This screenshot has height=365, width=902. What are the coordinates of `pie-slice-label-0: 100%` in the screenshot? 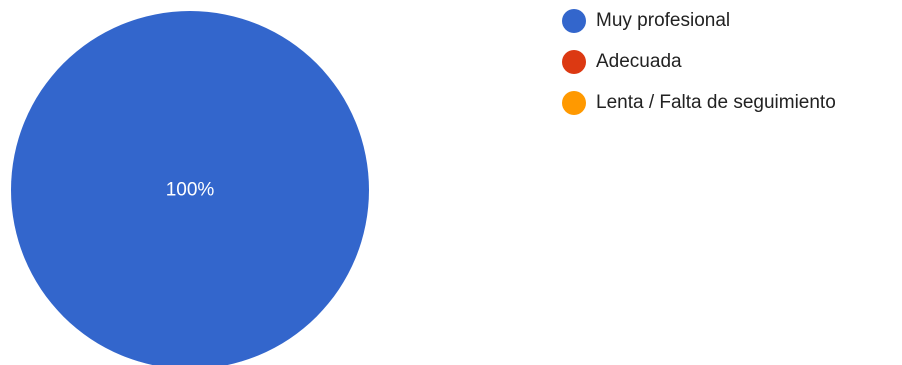 It's located at (190, 190).